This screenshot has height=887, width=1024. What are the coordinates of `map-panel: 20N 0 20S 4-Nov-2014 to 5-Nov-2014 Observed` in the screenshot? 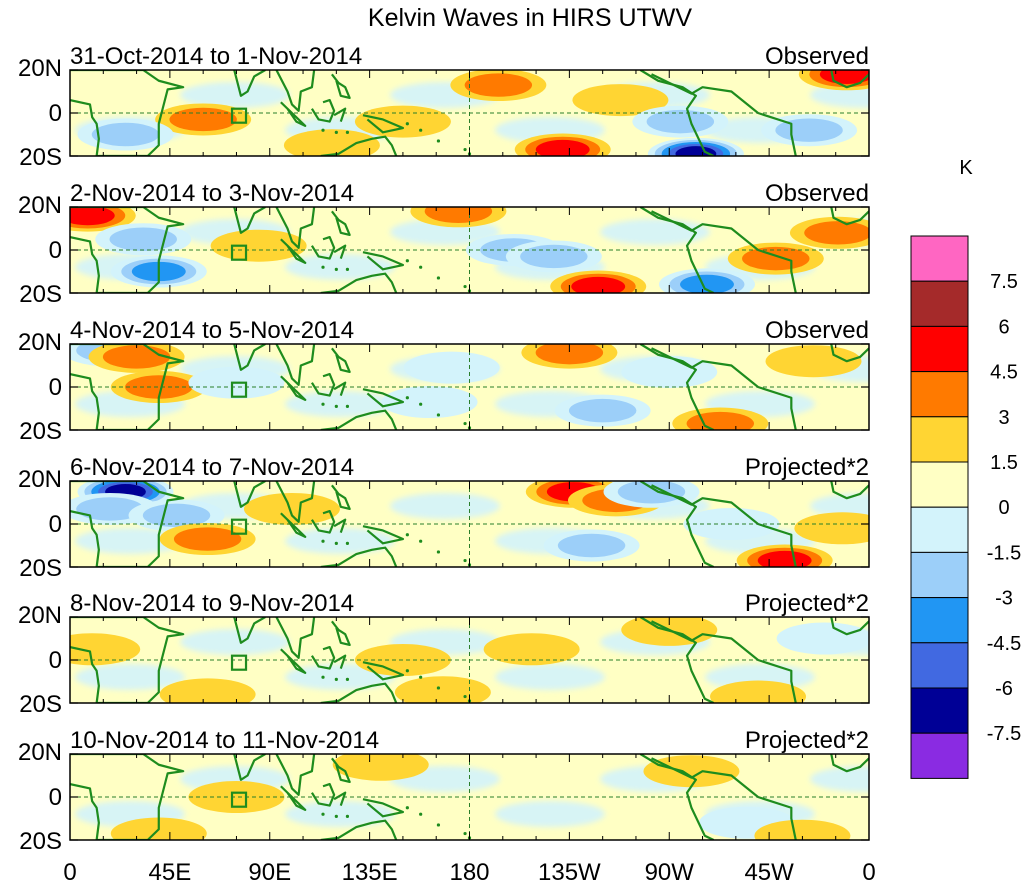 It's located at (444, 381).